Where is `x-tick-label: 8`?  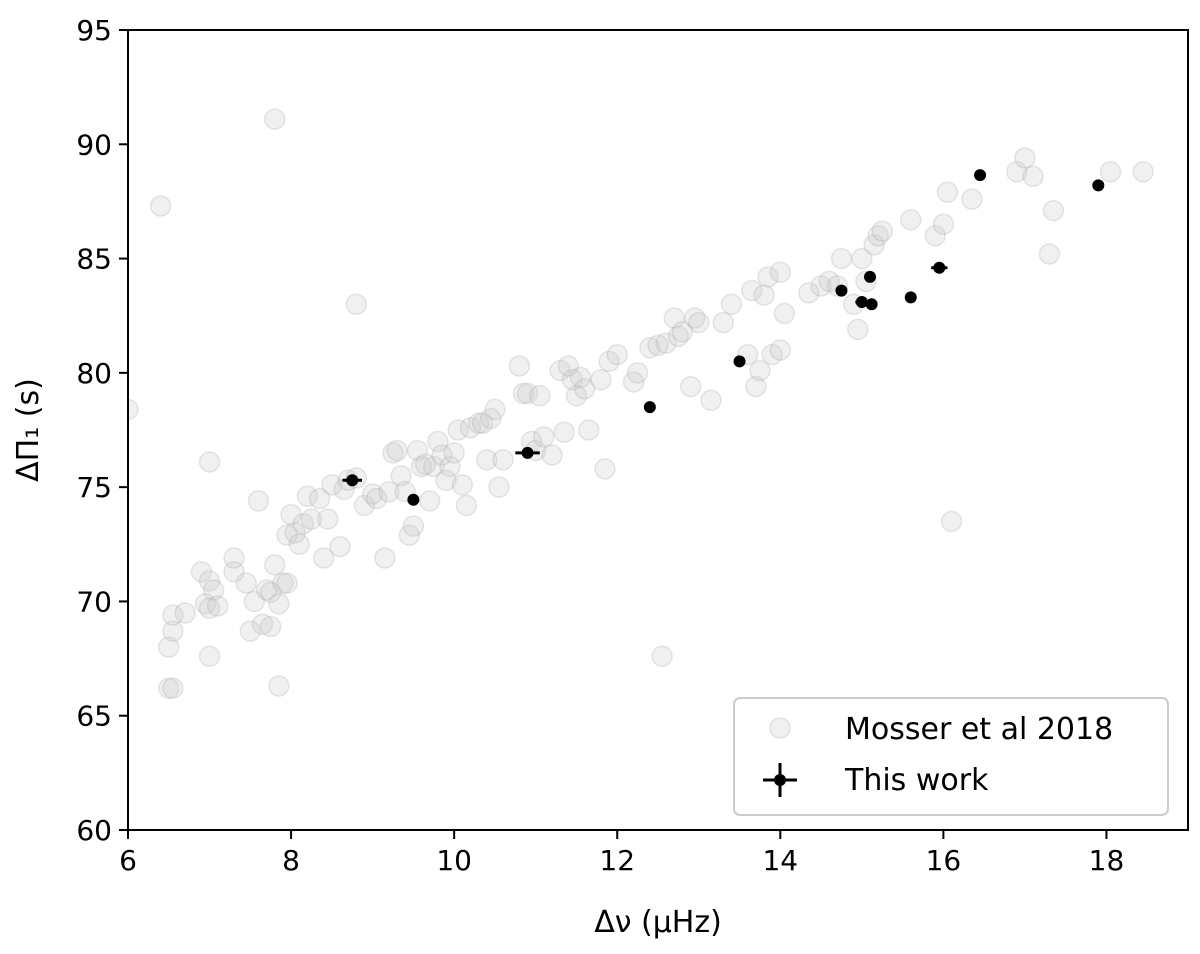
x-tick-label: 8 is located at coordinates (291, 860).